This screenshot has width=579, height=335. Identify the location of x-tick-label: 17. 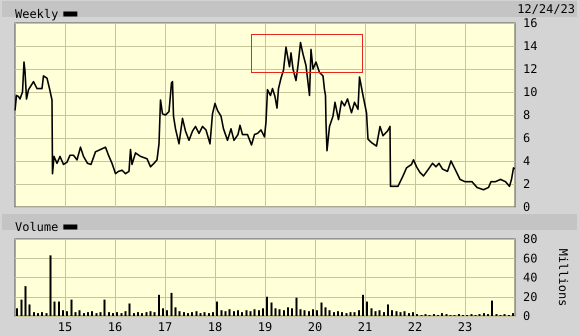
(165, 327).